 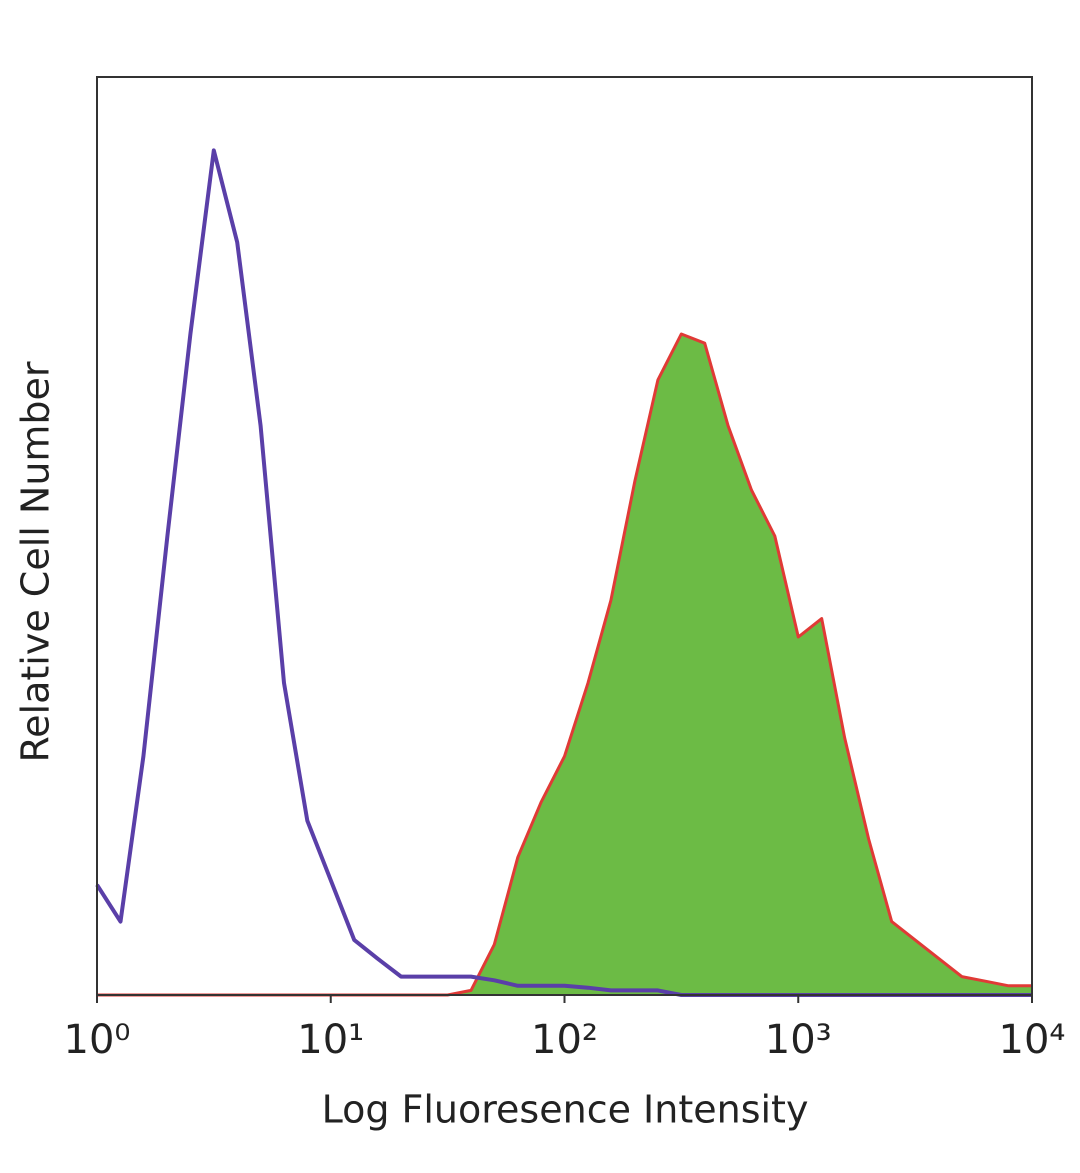 What do you see at coordinates (798, 1040) in the screenshot?
I see `x-tick-label: 10³` at bounding box center [798, 1040].